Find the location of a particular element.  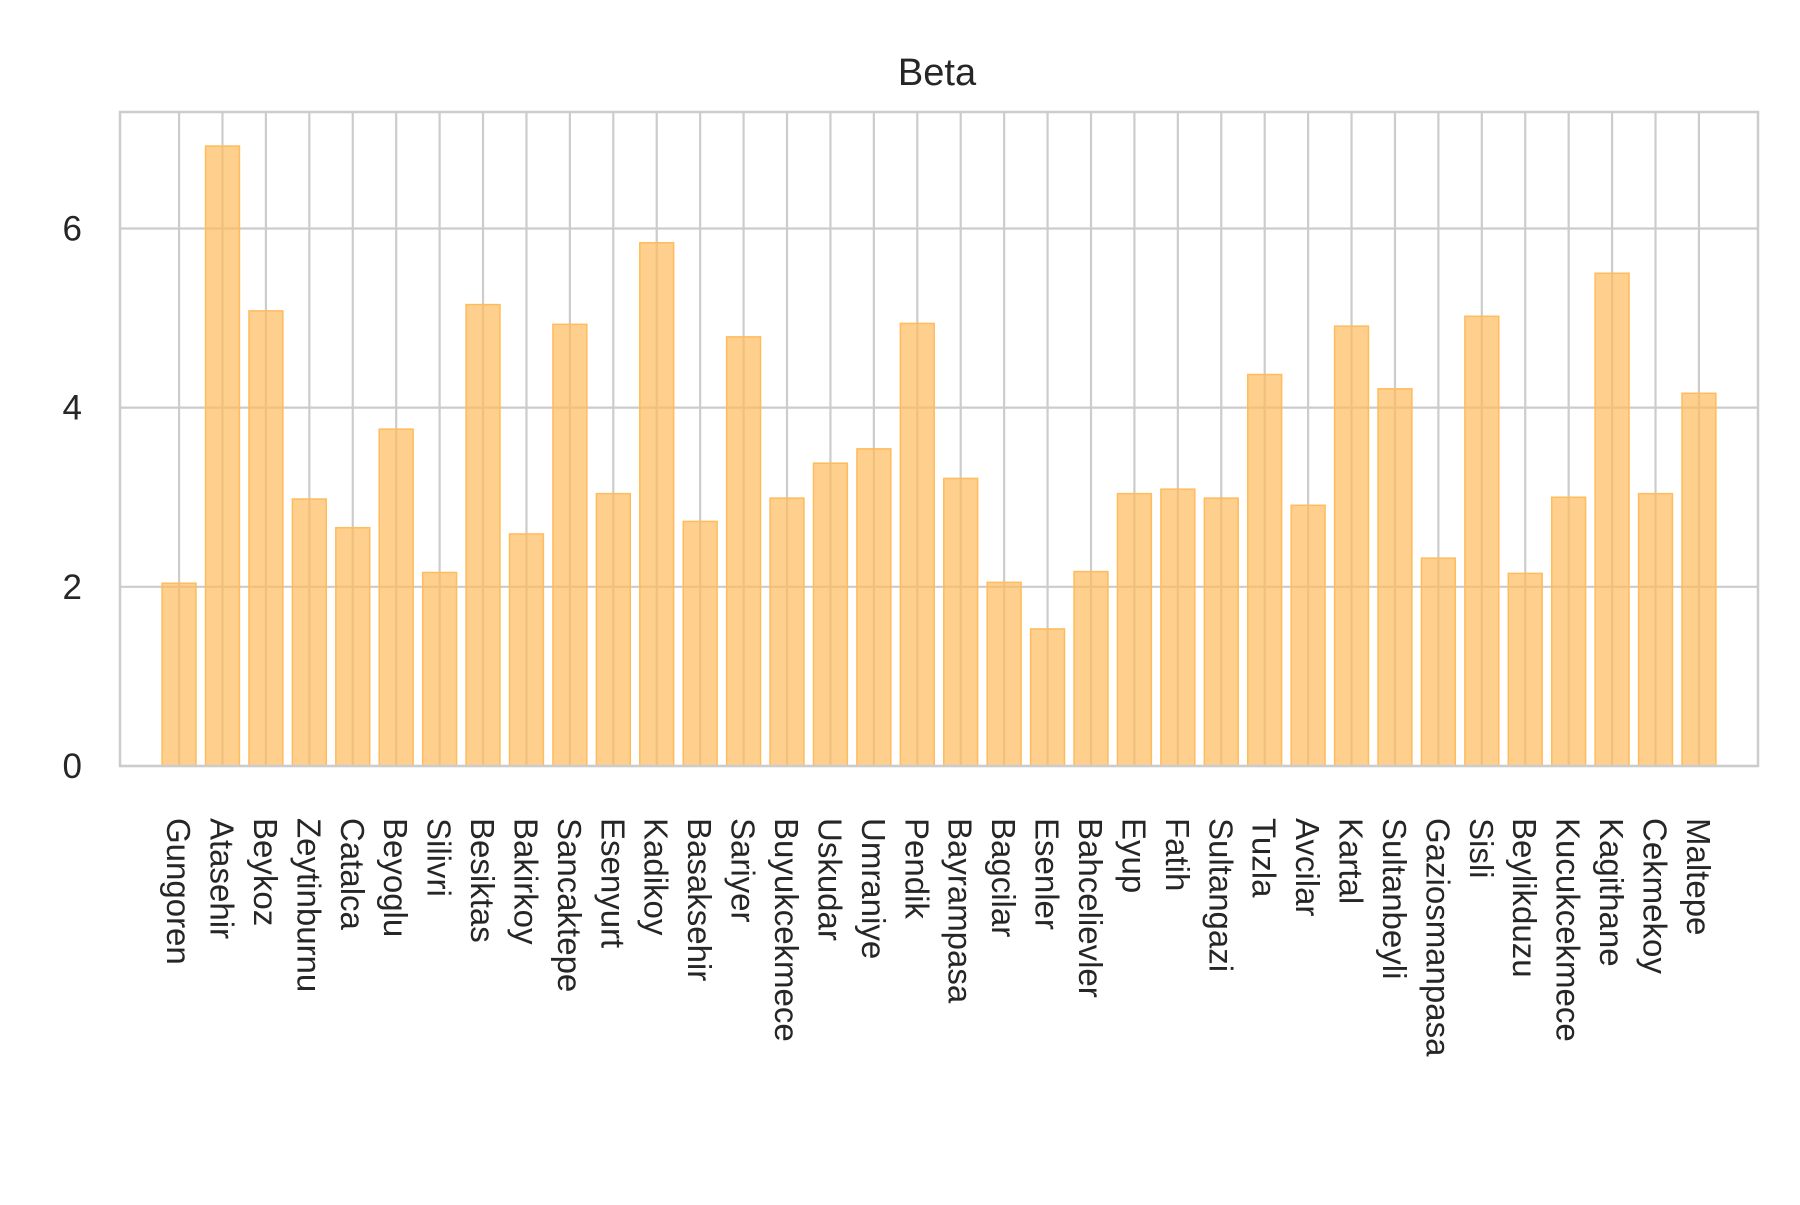

x-tick-label: Beyoglu is located at coordinates (395, 877).